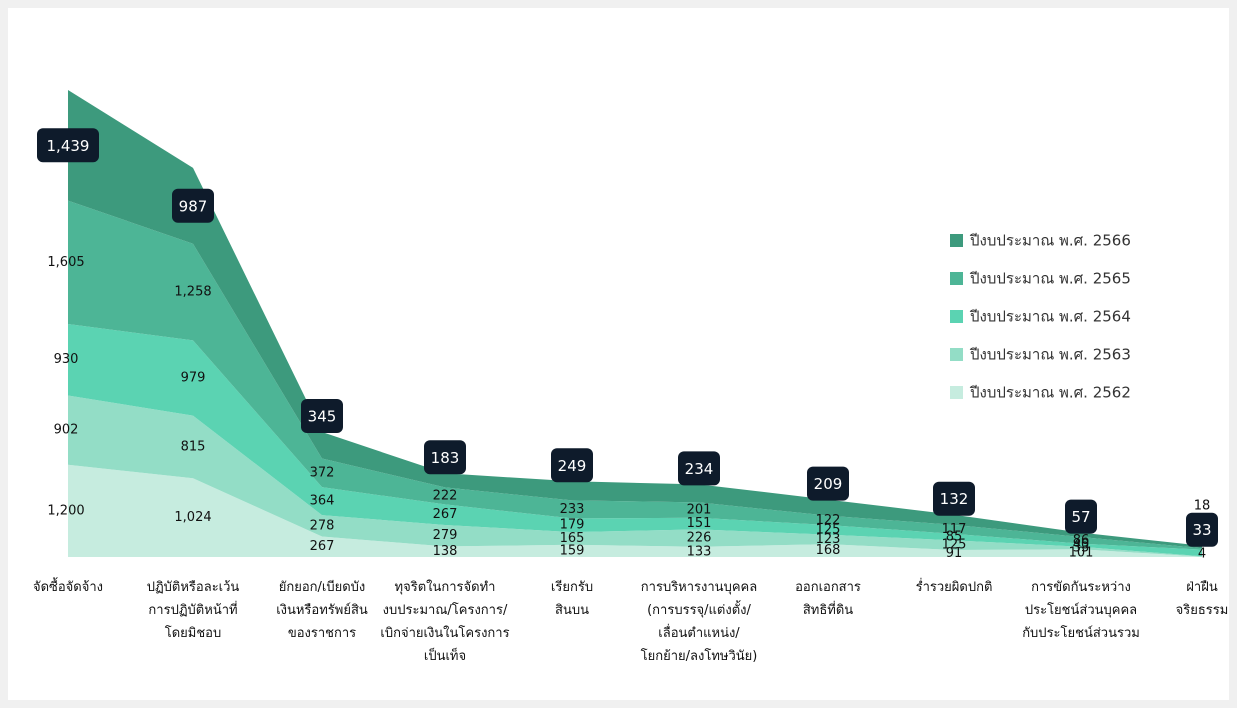 The width and height of the screenshot is (1237, 708). Describe the element at coordinates (445, 655) in the screenshot. I see `x-tick-line: เป็นเท็จ` at that location.